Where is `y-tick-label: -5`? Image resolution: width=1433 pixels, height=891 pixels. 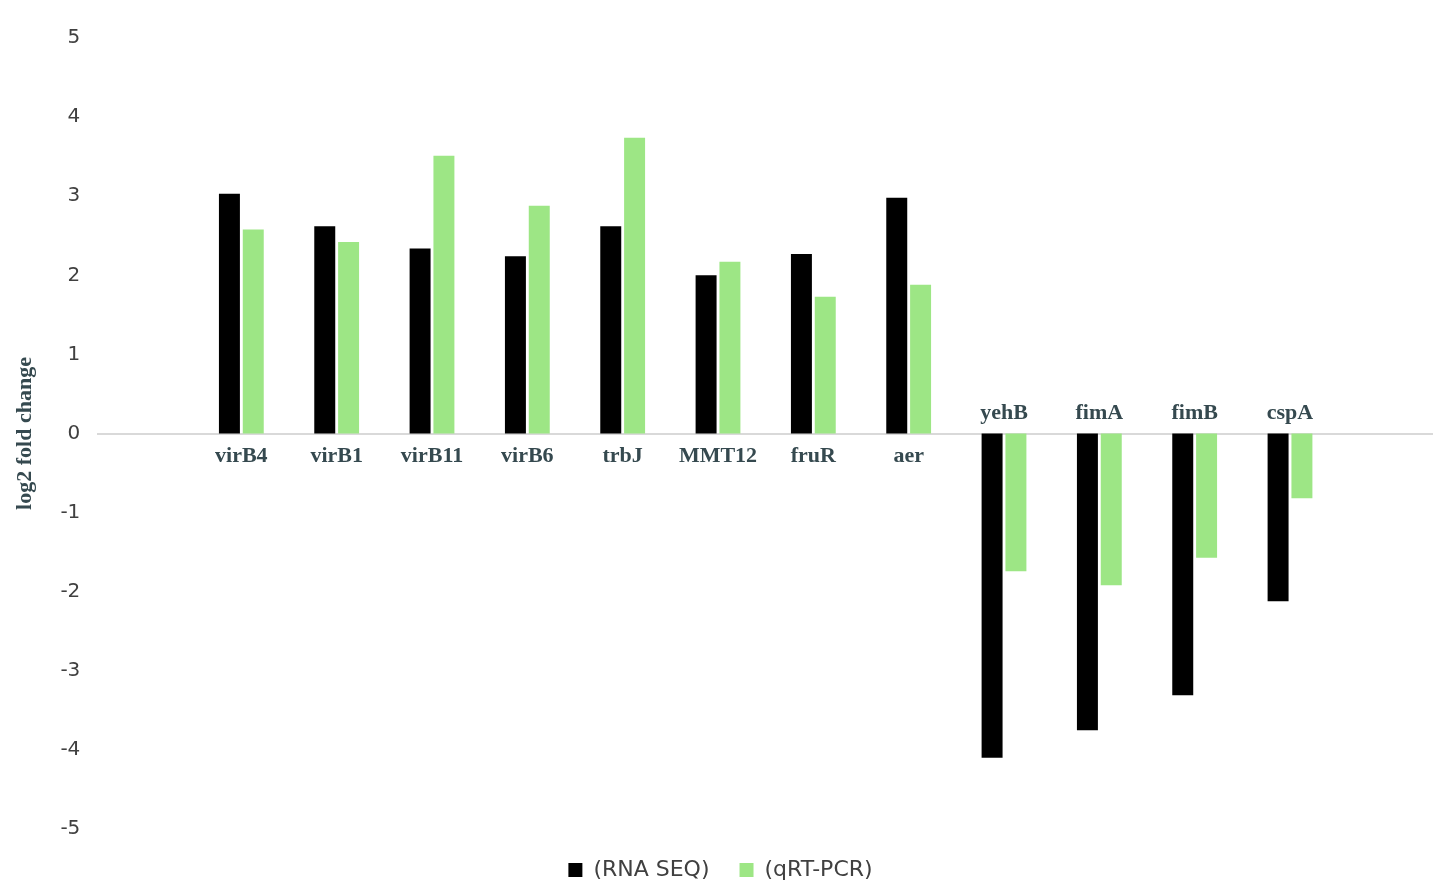 y-tick-label: -5 is located at coordinates (70, 827).